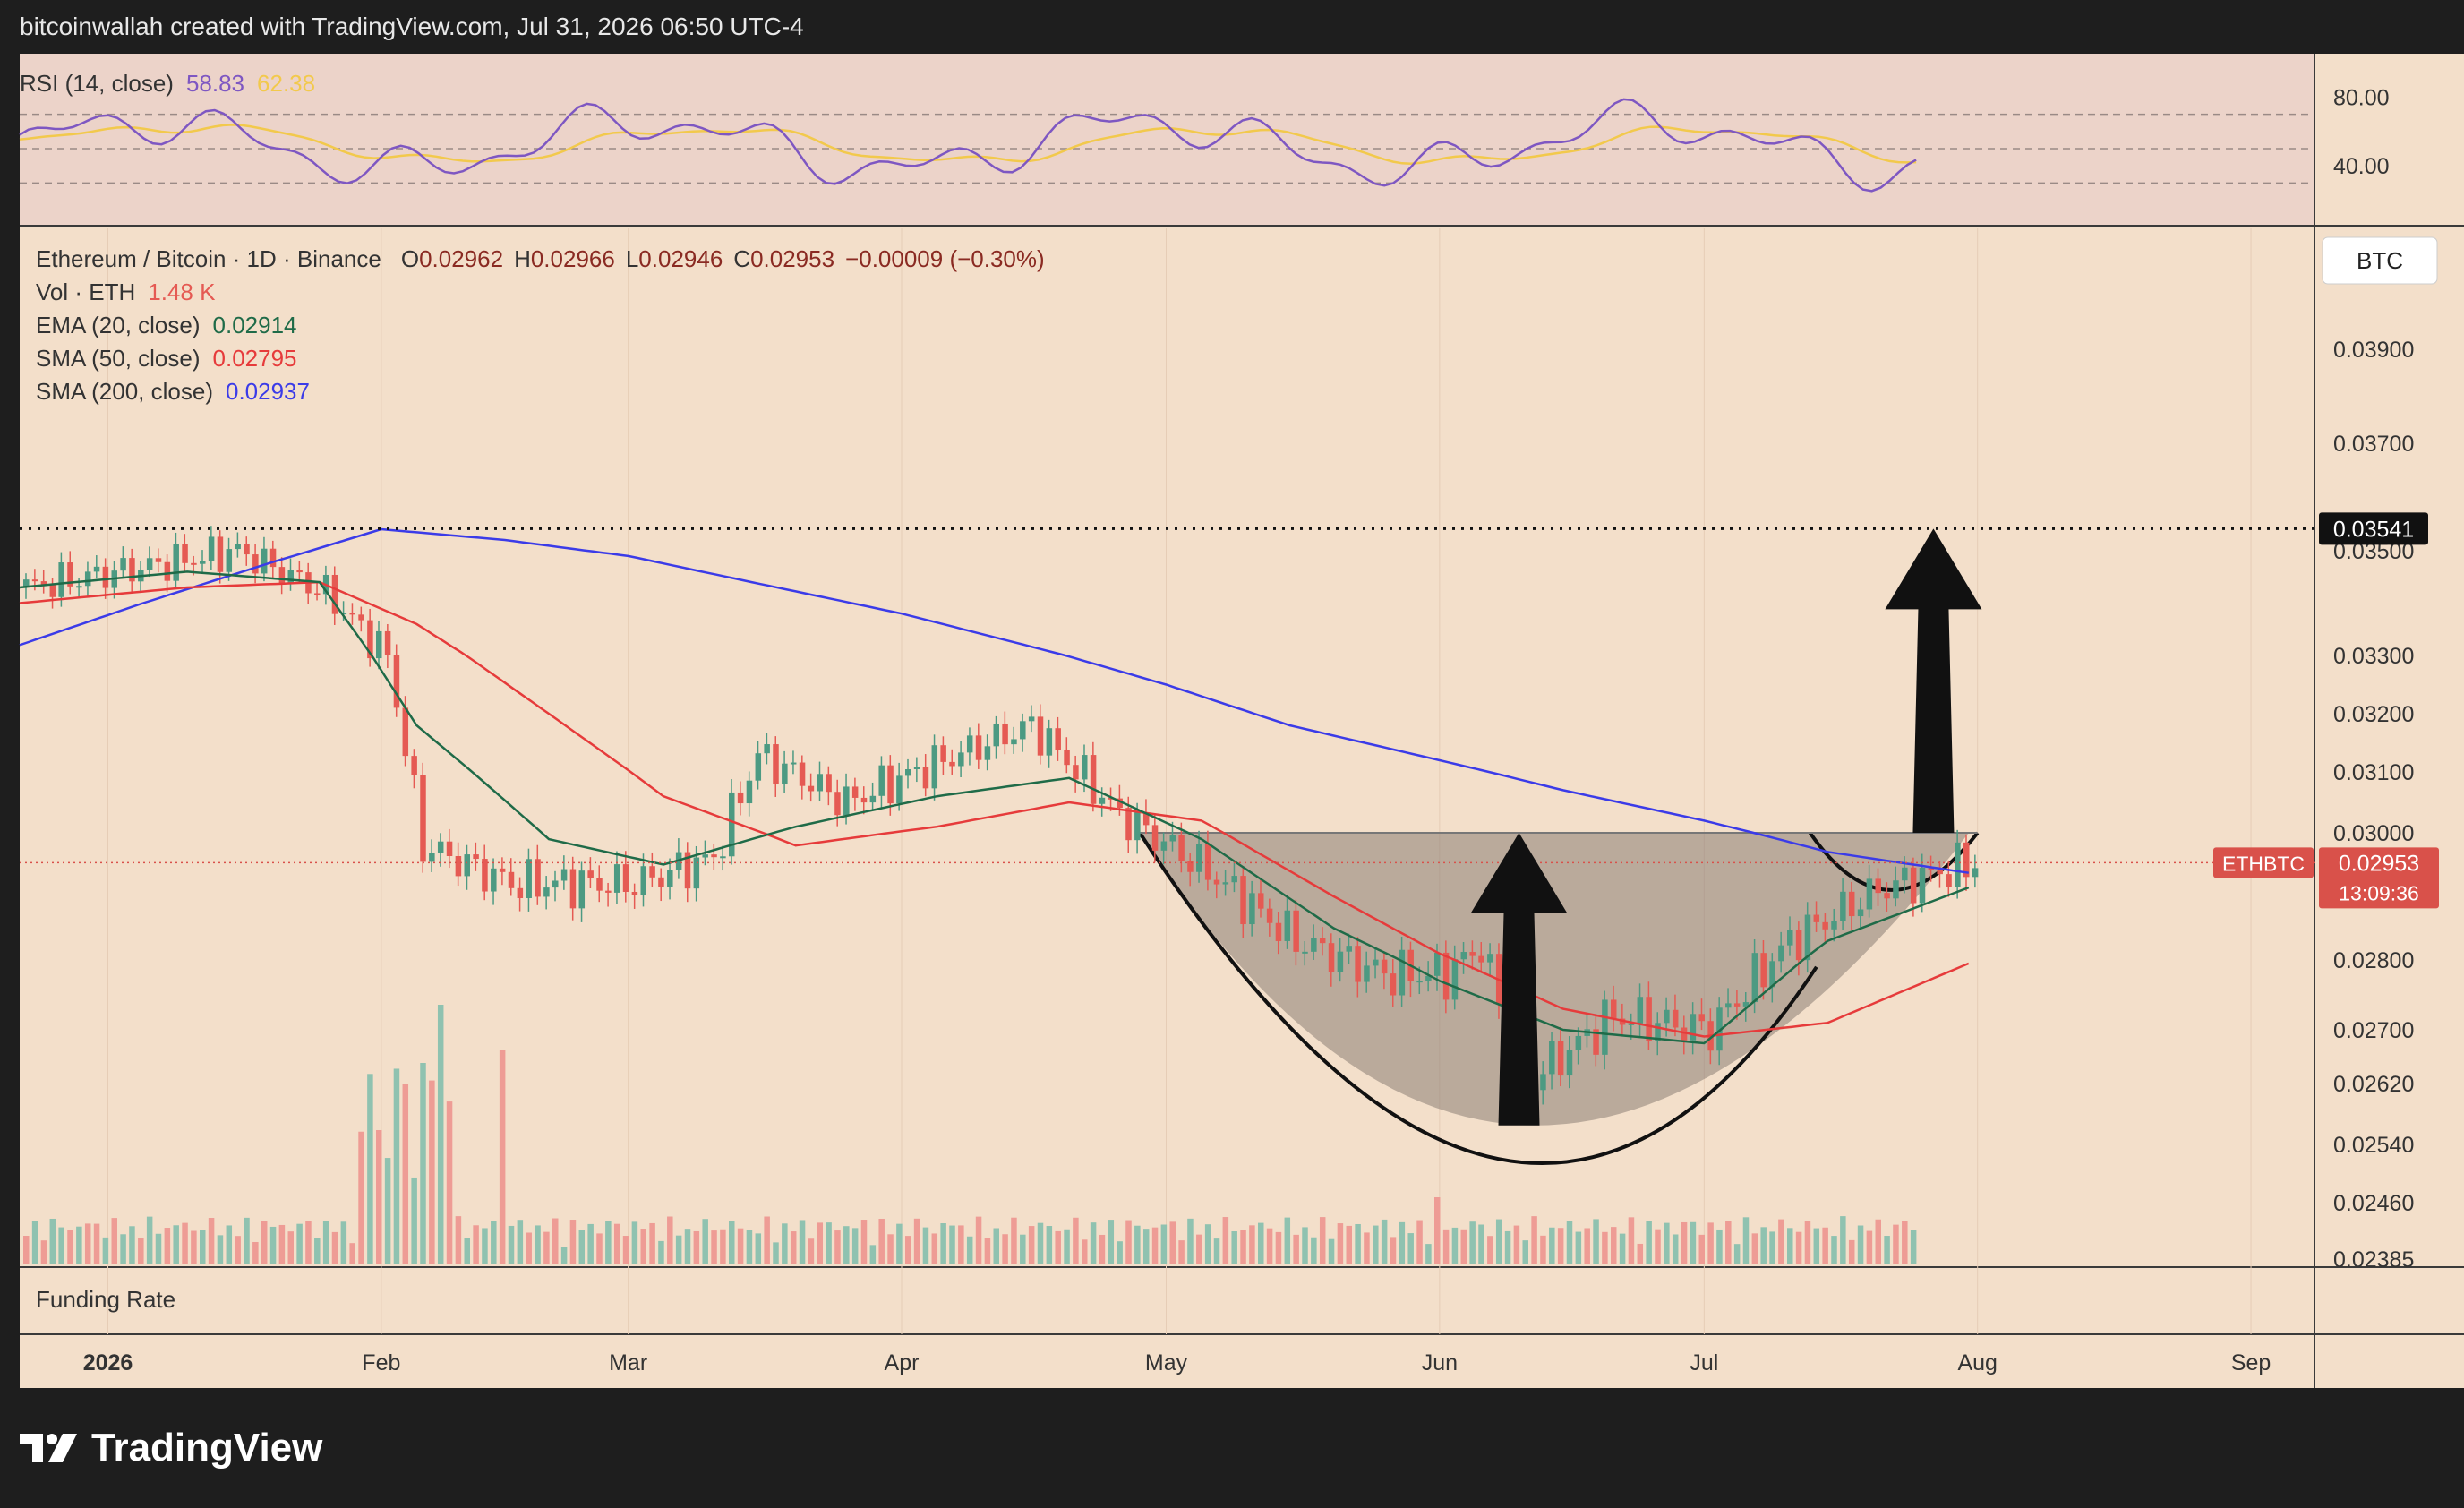  I want to click on time-axis-label: May, so click(1166, 1362).